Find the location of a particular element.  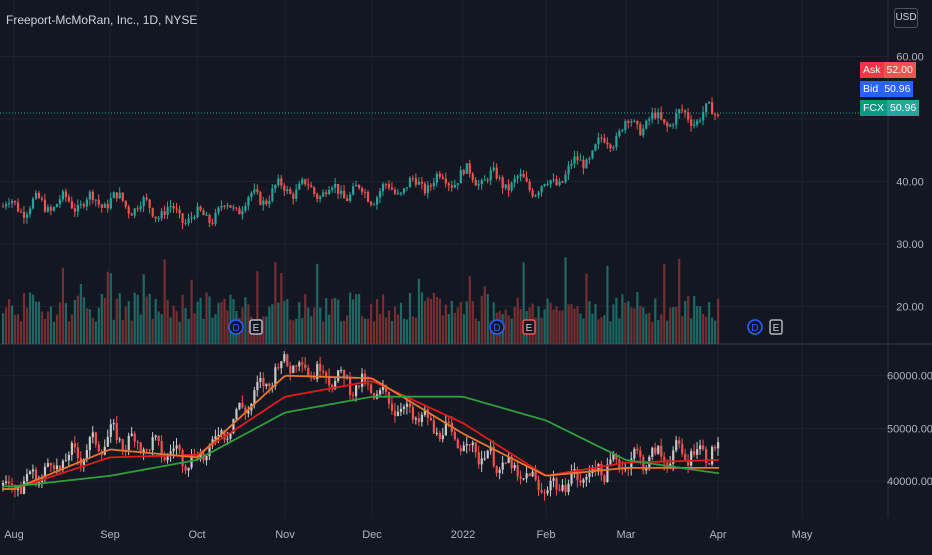

currency-button: USD is located at coordinates (906, 18).